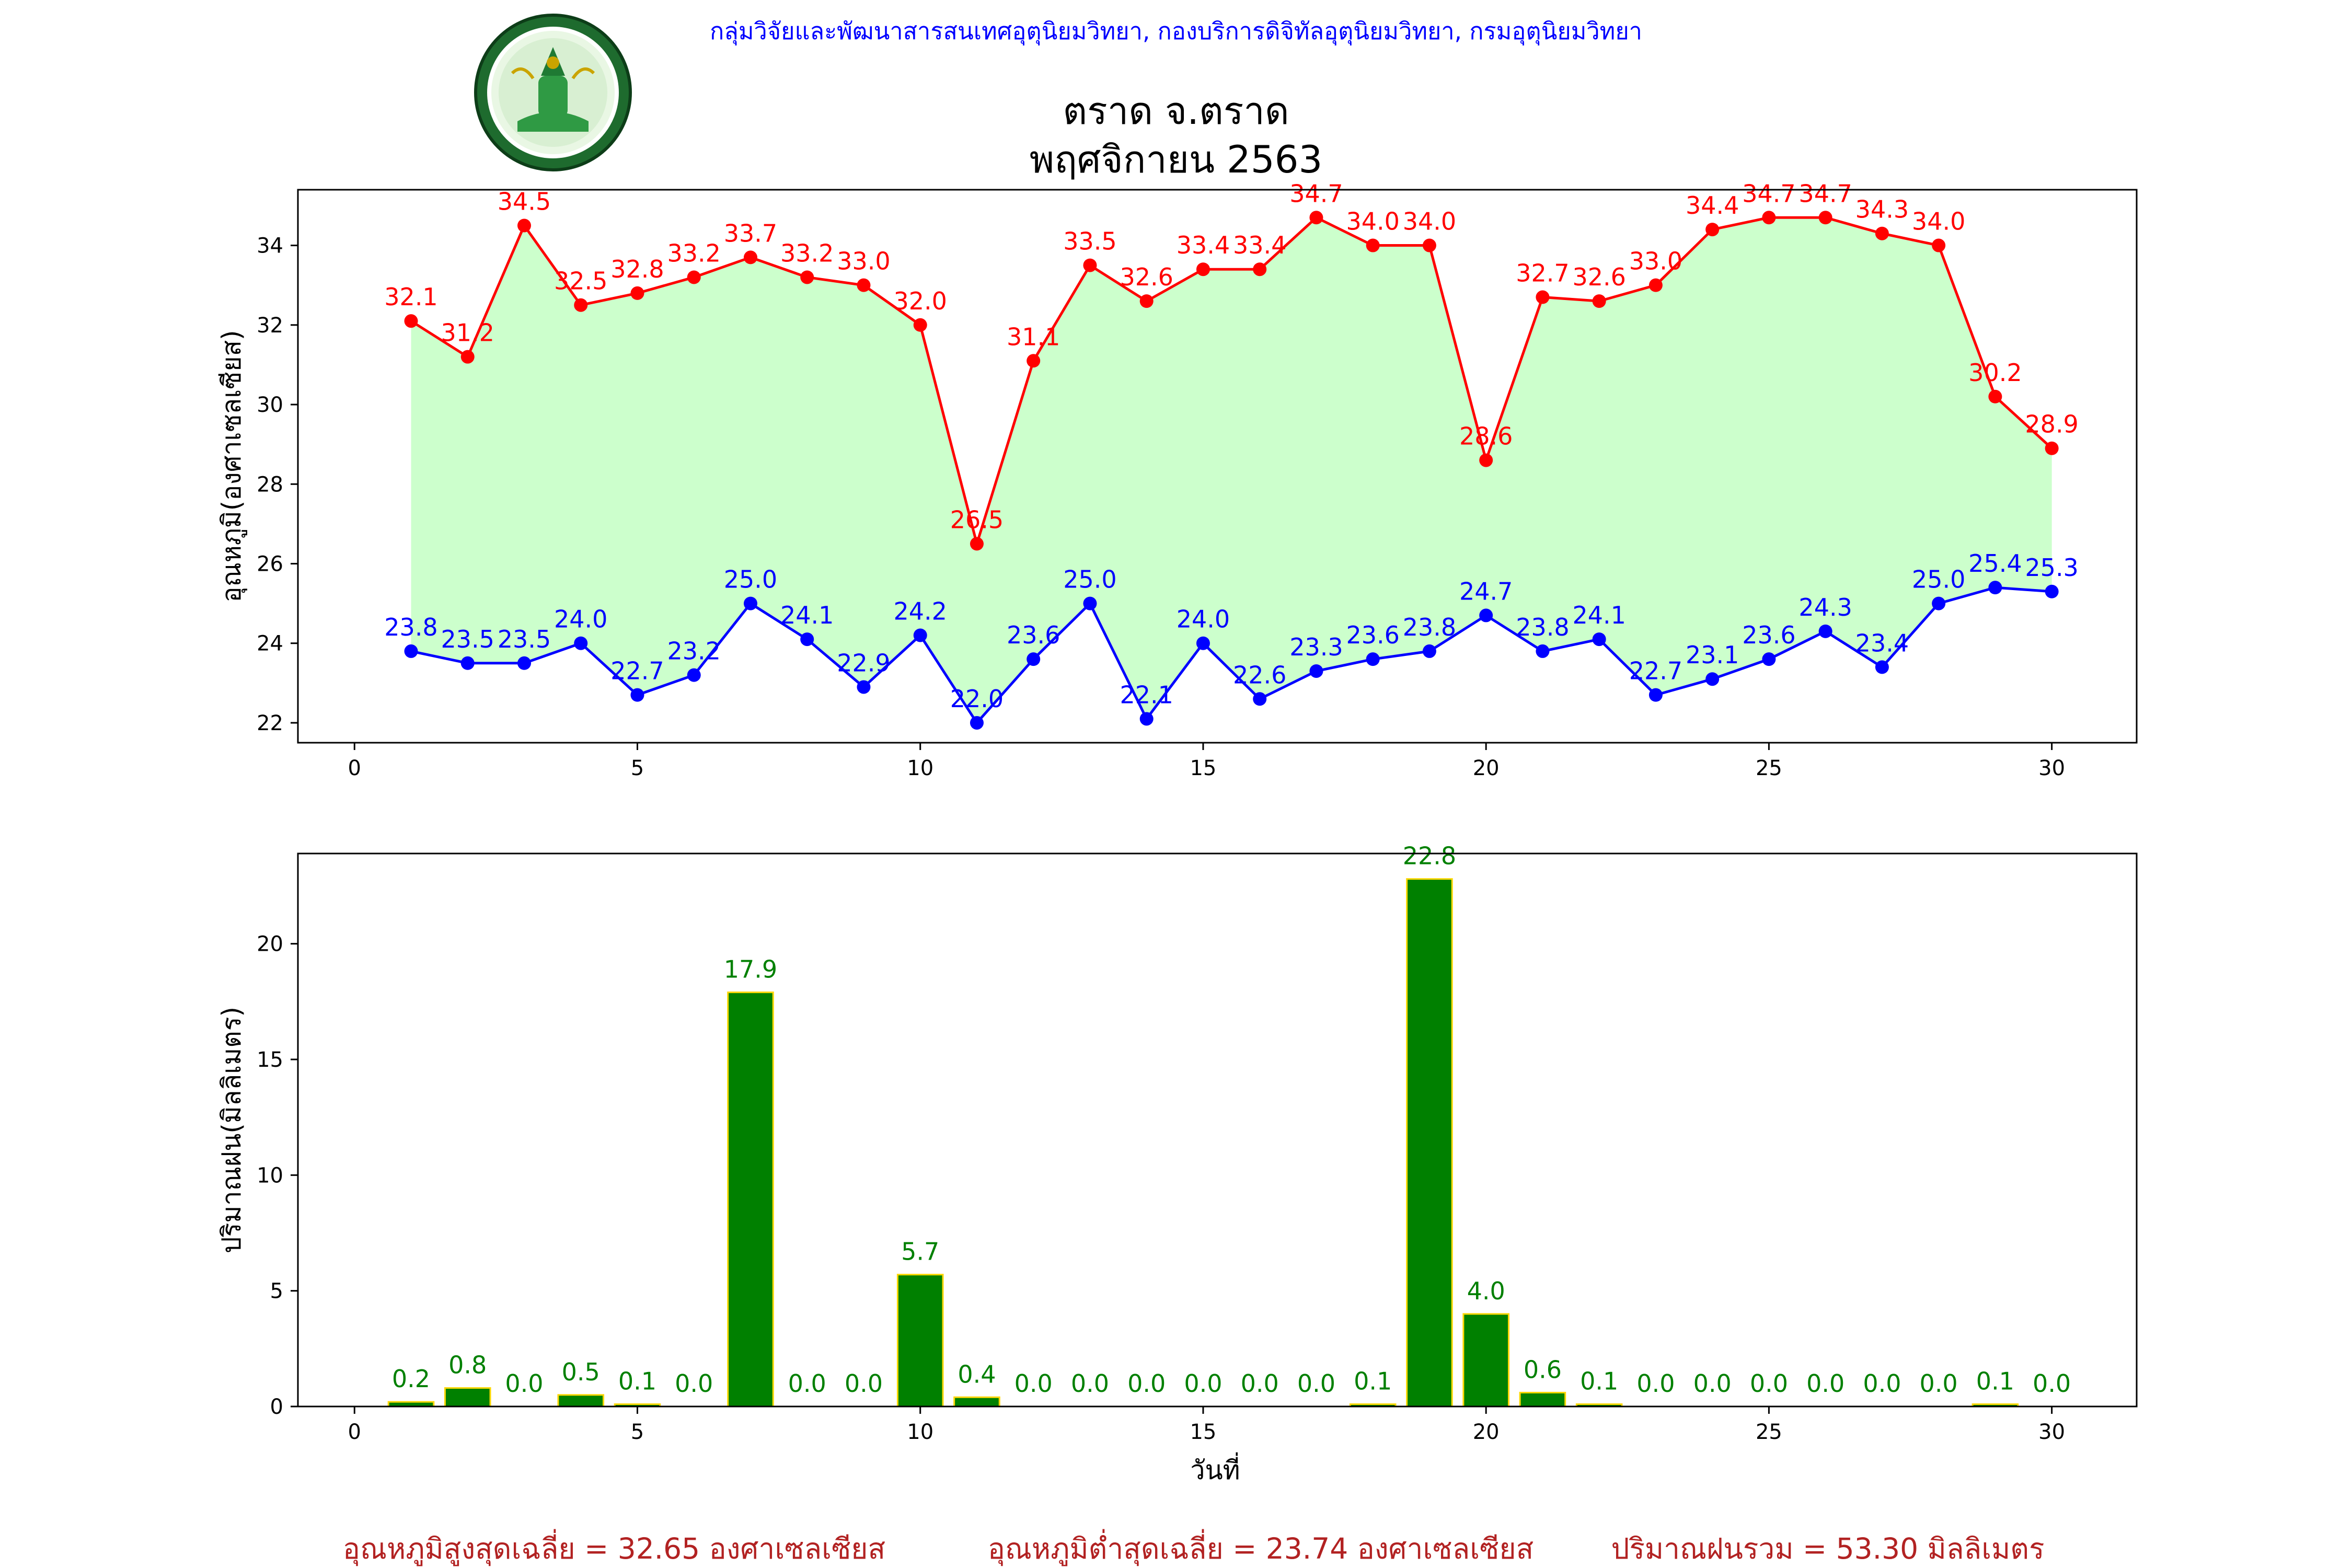 The height and width of the screenshot is (1568, 2352). I want to click on min-temperature-label: 23.2, so click(694, 651).